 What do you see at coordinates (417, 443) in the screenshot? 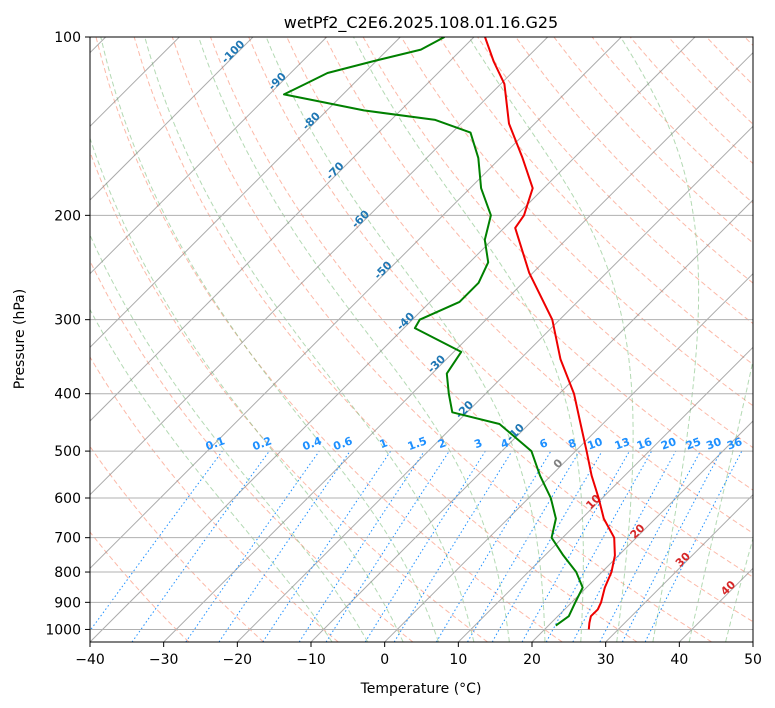
I see `mixing-ratio-label: 1.5` at bounding box center [417, 443].